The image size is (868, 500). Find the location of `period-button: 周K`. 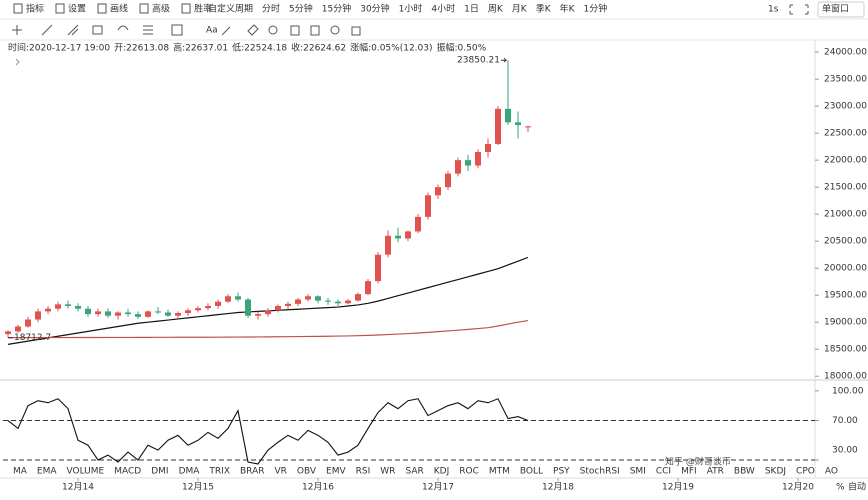

period-button: 周K is located at coordinates (496, 9).